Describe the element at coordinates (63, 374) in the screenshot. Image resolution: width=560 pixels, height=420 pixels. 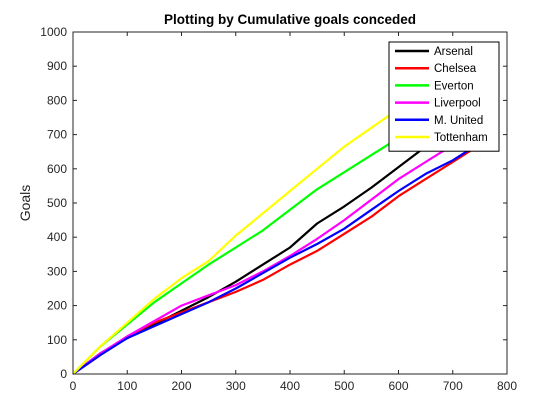
I see `y-tick-label: 0` at that location.